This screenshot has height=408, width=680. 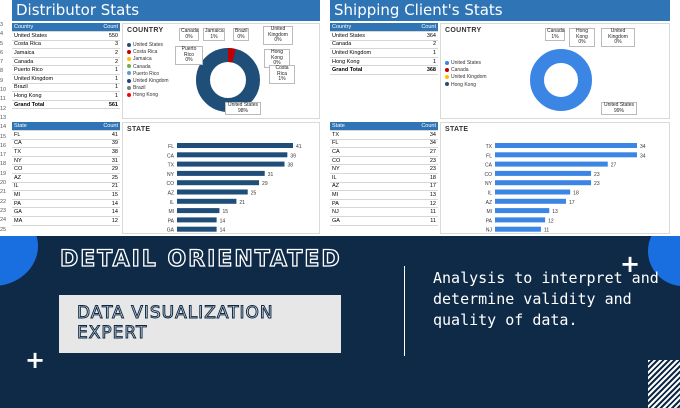 I want to click on table-cell-label: NY, so click(x=356, y=169).